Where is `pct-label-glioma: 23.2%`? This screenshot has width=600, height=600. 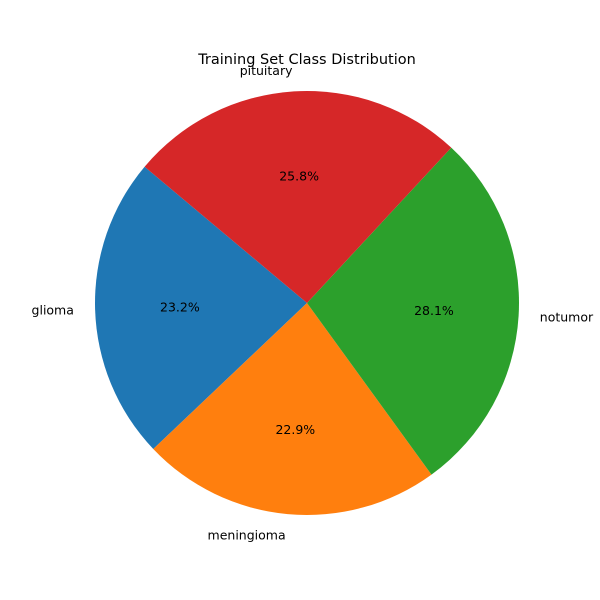 pct-label-glioma: 23.2% is located at coordinates (180, 306).